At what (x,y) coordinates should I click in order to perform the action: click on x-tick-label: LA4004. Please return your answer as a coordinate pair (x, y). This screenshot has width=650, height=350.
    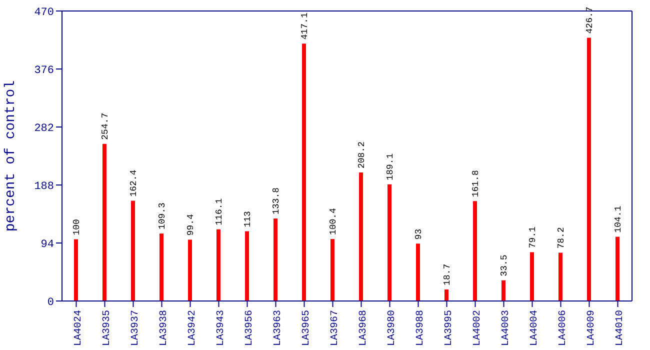
    Looking at the image, I should click on (534, 328).